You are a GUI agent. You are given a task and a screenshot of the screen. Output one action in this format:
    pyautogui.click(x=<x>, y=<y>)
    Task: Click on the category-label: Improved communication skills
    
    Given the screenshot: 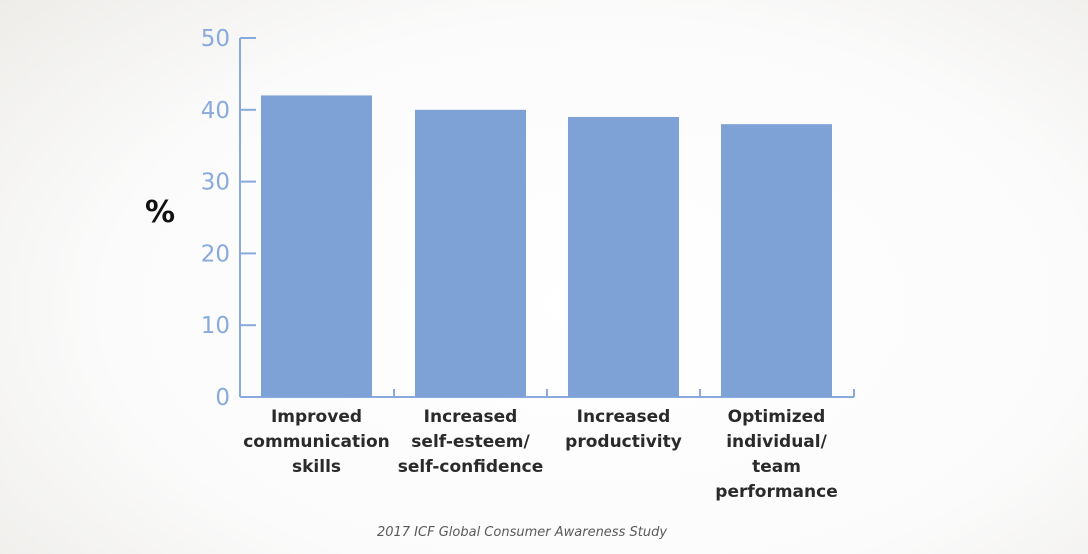 What is the action you would take?
    pyautogui.click(x=316, y=442)
    